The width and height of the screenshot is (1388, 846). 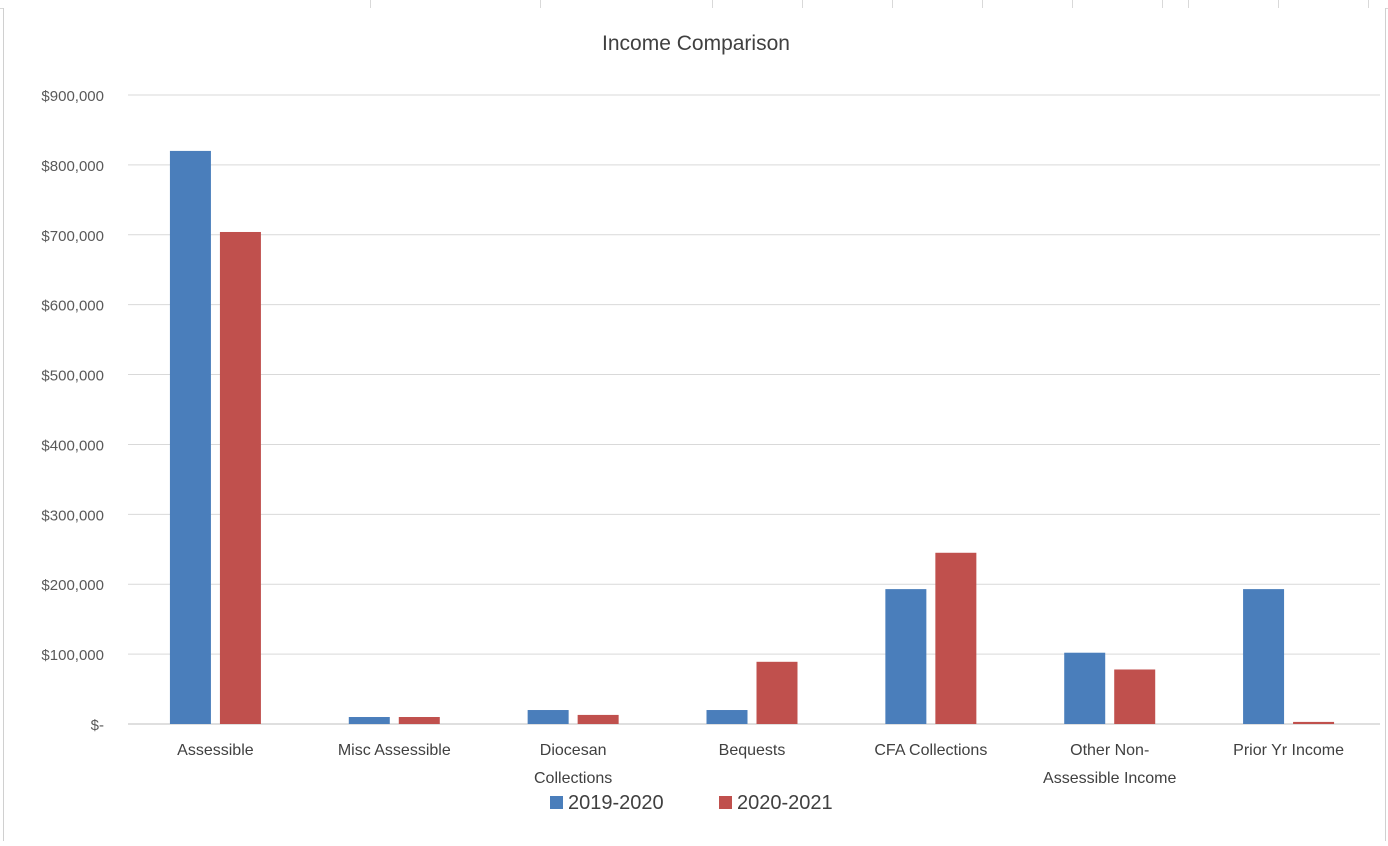 I want to click on y-tick-label: $-, so click(x=97, y=725).